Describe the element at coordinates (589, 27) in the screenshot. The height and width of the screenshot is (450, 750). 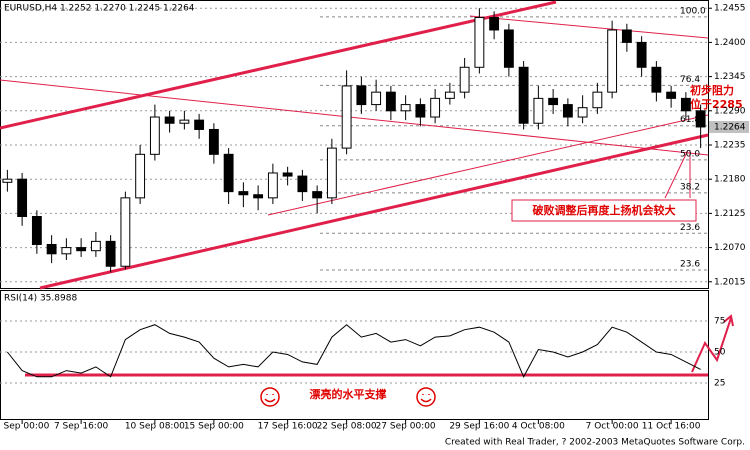
I see `top-line` at that location.